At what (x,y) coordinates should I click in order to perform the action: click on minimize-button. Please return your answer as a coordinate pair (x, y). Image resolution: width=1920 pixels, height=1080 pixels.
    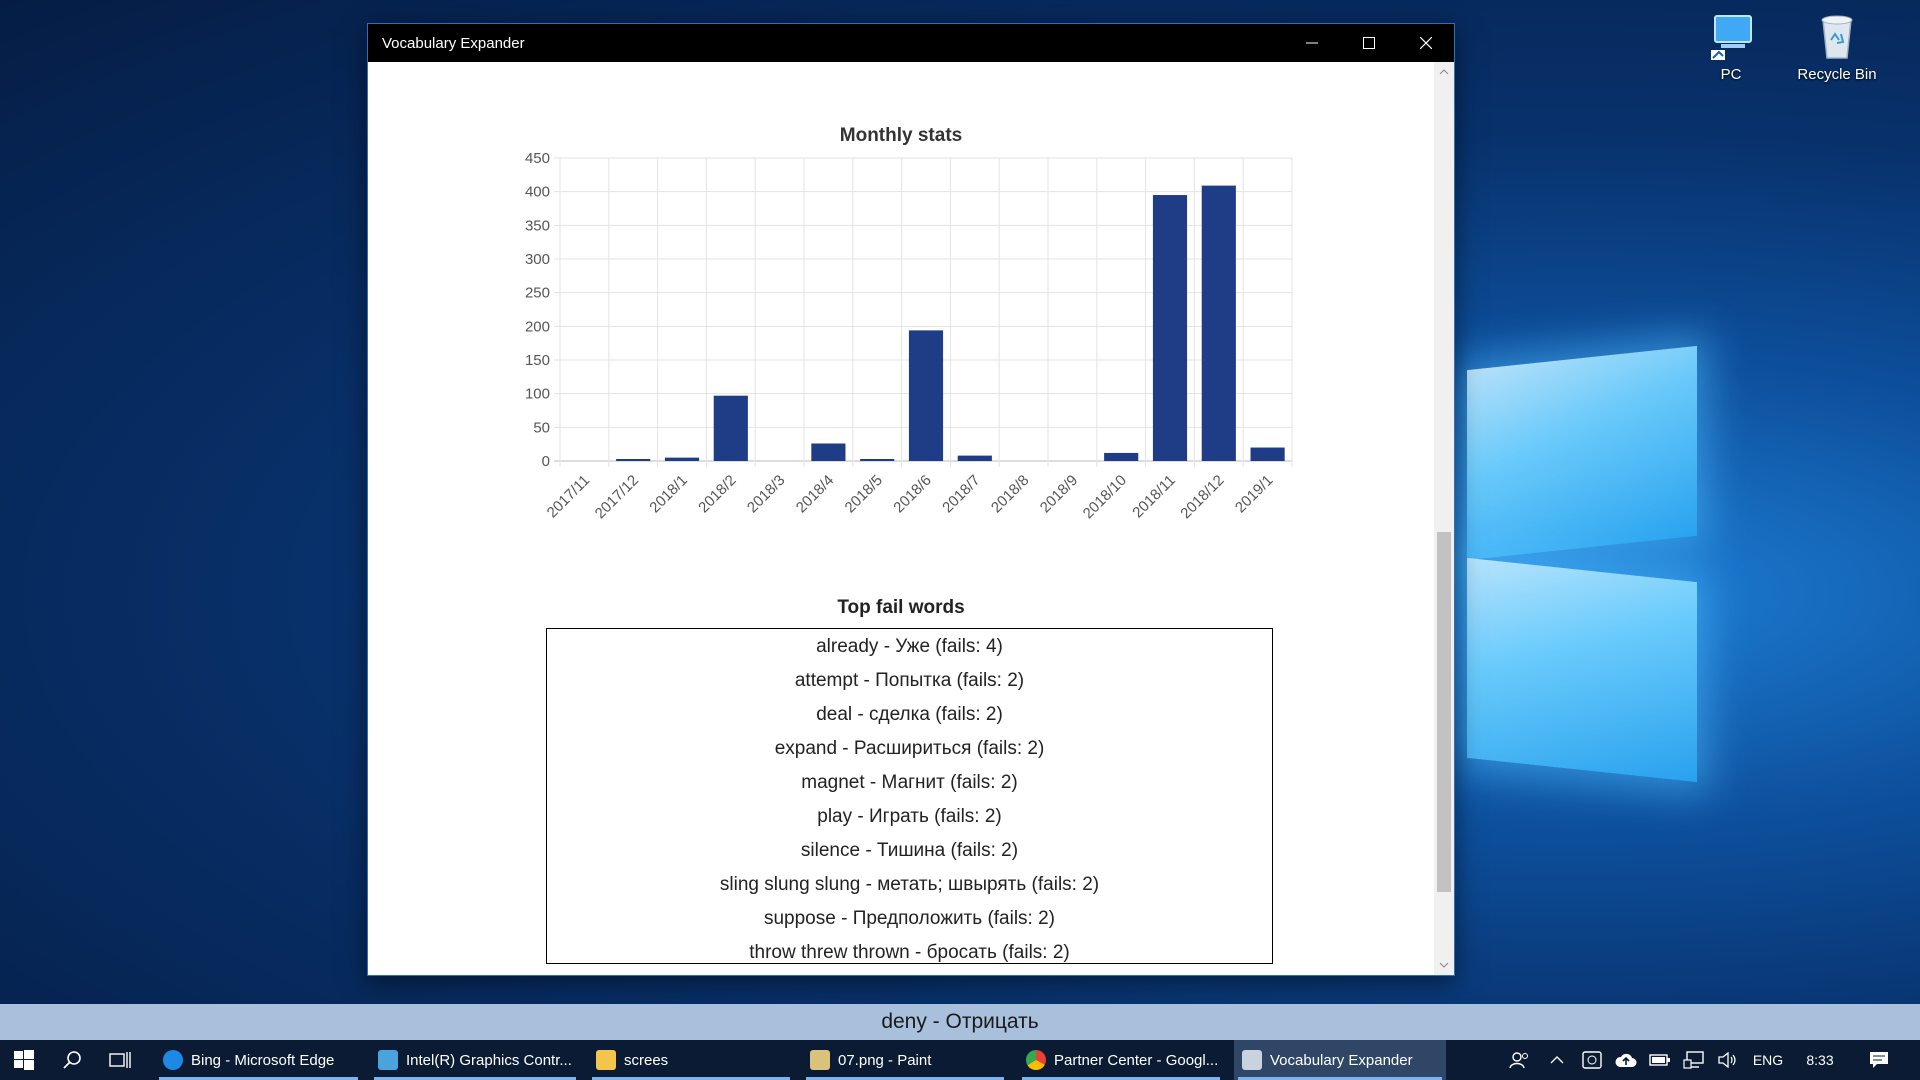
    Looking at the image, I should click on (1311, 43).